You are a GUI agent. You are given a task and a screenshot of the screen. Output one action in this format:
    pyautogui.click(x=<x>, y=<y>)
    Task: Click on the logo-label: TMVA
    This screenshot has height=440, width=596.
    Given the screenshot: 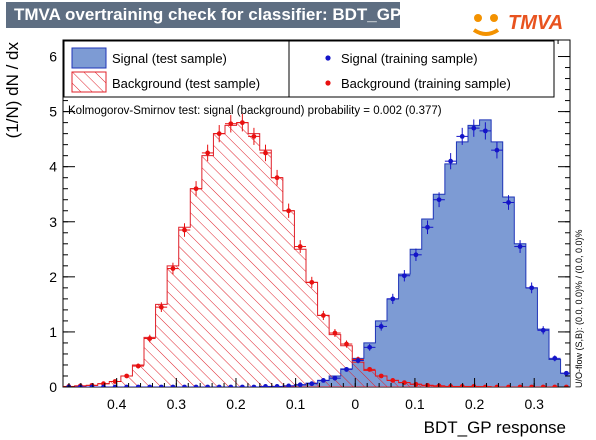 What is the action you would take?
    pyautogui.click(x=536, y=23)
    